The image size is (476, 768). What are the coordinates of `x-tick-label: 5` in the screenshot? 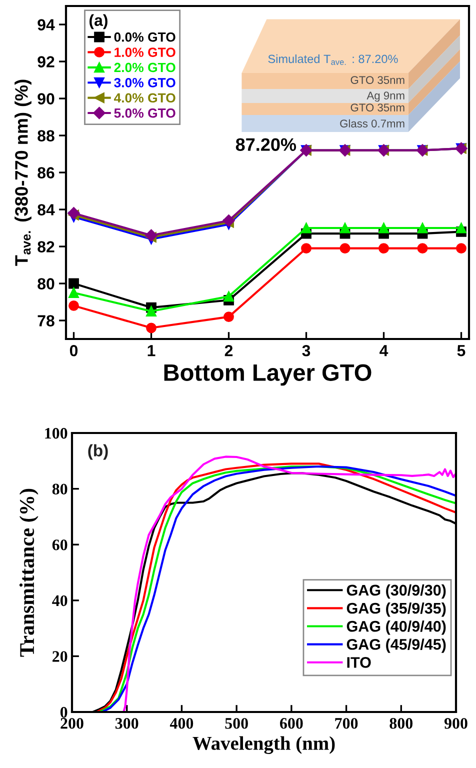 It's located at (461, 350).